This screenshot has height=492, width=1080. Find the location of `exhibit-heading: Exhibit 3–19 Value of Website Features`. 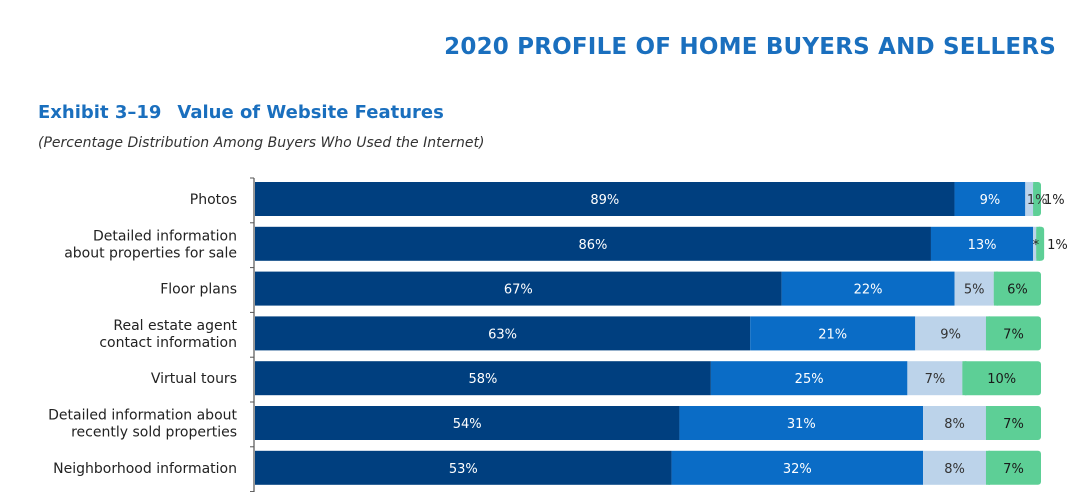

exhibit-heading: Exhibit 3–19 Value of Website Features is located at coordinates (241, 112).